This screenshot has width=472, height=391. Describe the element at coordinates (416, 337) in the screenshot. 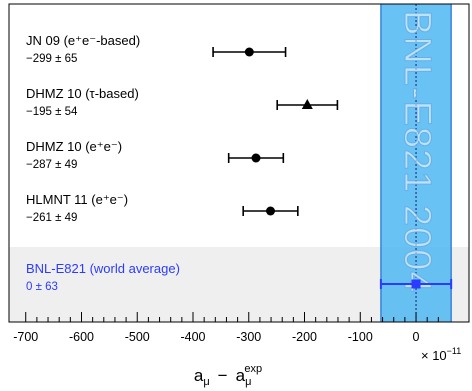

I see `x-tick-label: 0` at that location.